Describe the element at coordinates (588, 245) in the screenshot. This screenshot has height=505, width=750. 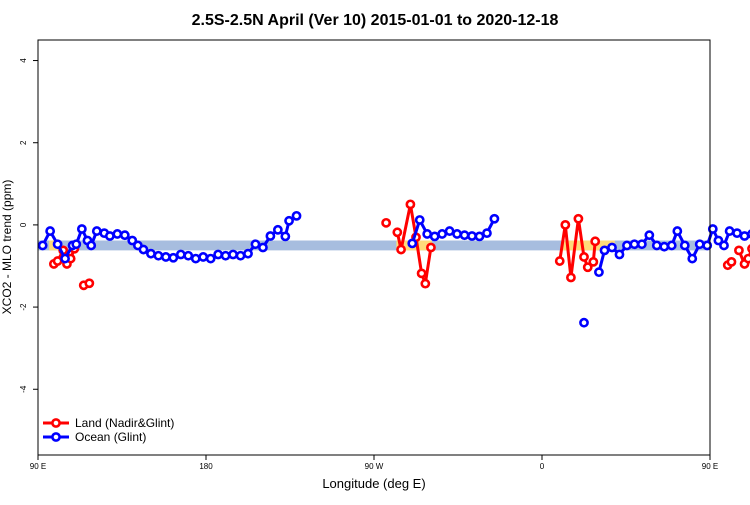
I see `land-band-segment` at that location.